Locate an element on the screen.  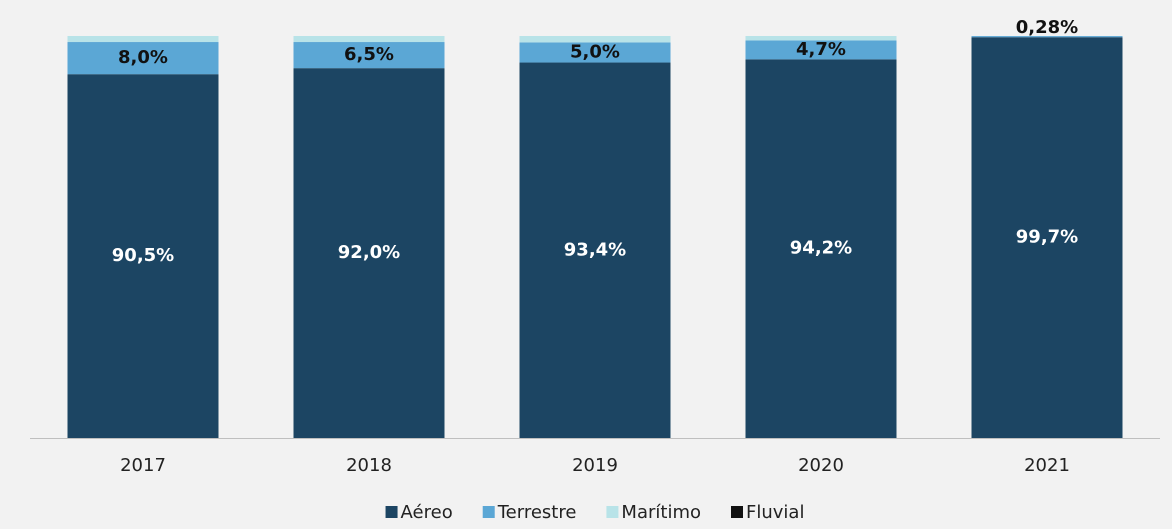
data-label: 0,28% is located at coordinates (1047, 27).